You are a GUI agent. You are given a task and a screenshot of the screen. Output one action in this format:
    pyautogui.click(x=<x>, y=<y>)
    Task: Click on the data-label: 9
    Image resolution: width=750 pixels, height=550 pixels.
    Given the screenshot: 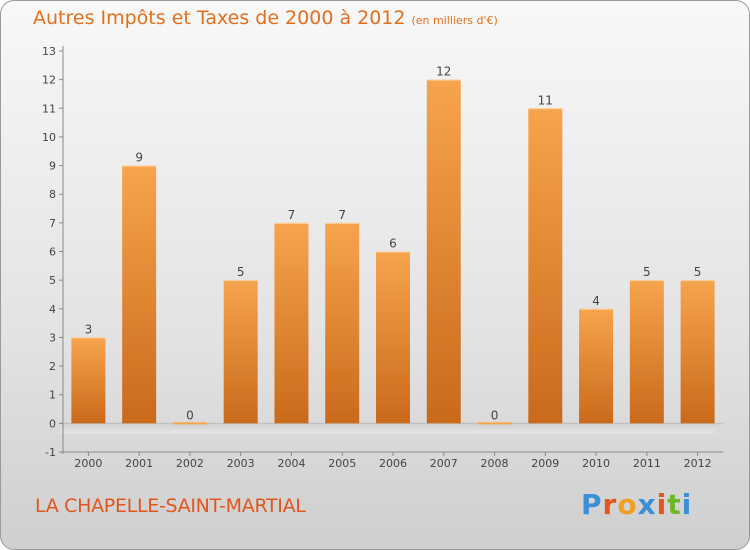 What is the action you would take?
    pyautogui.click(x=139, y=158)
    